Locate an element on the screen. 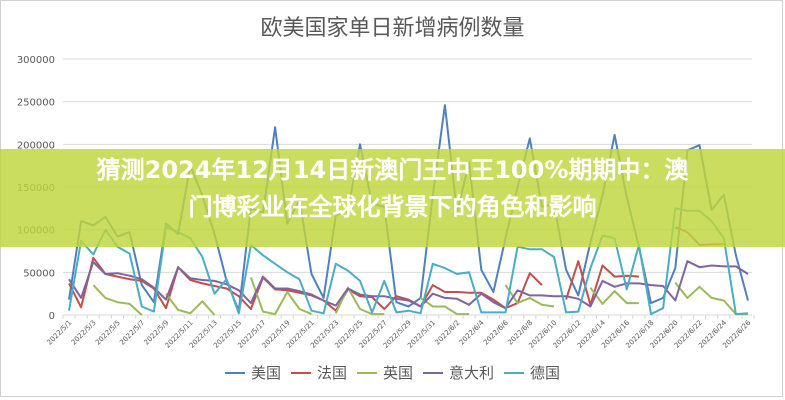  headline-line-2: 门博彩业在全球化背景下的角色和影响 is located at coordinates (392, 207).